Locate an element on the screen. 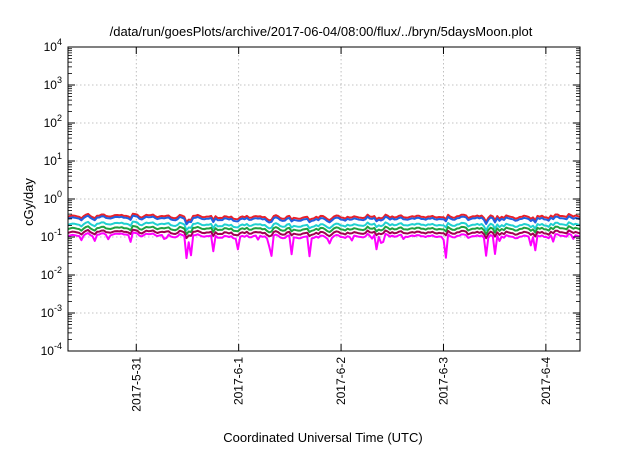 This screenshot has height=453, width=640. x-tick-label: 2017-5-31 is located at coordinates (136, 384).